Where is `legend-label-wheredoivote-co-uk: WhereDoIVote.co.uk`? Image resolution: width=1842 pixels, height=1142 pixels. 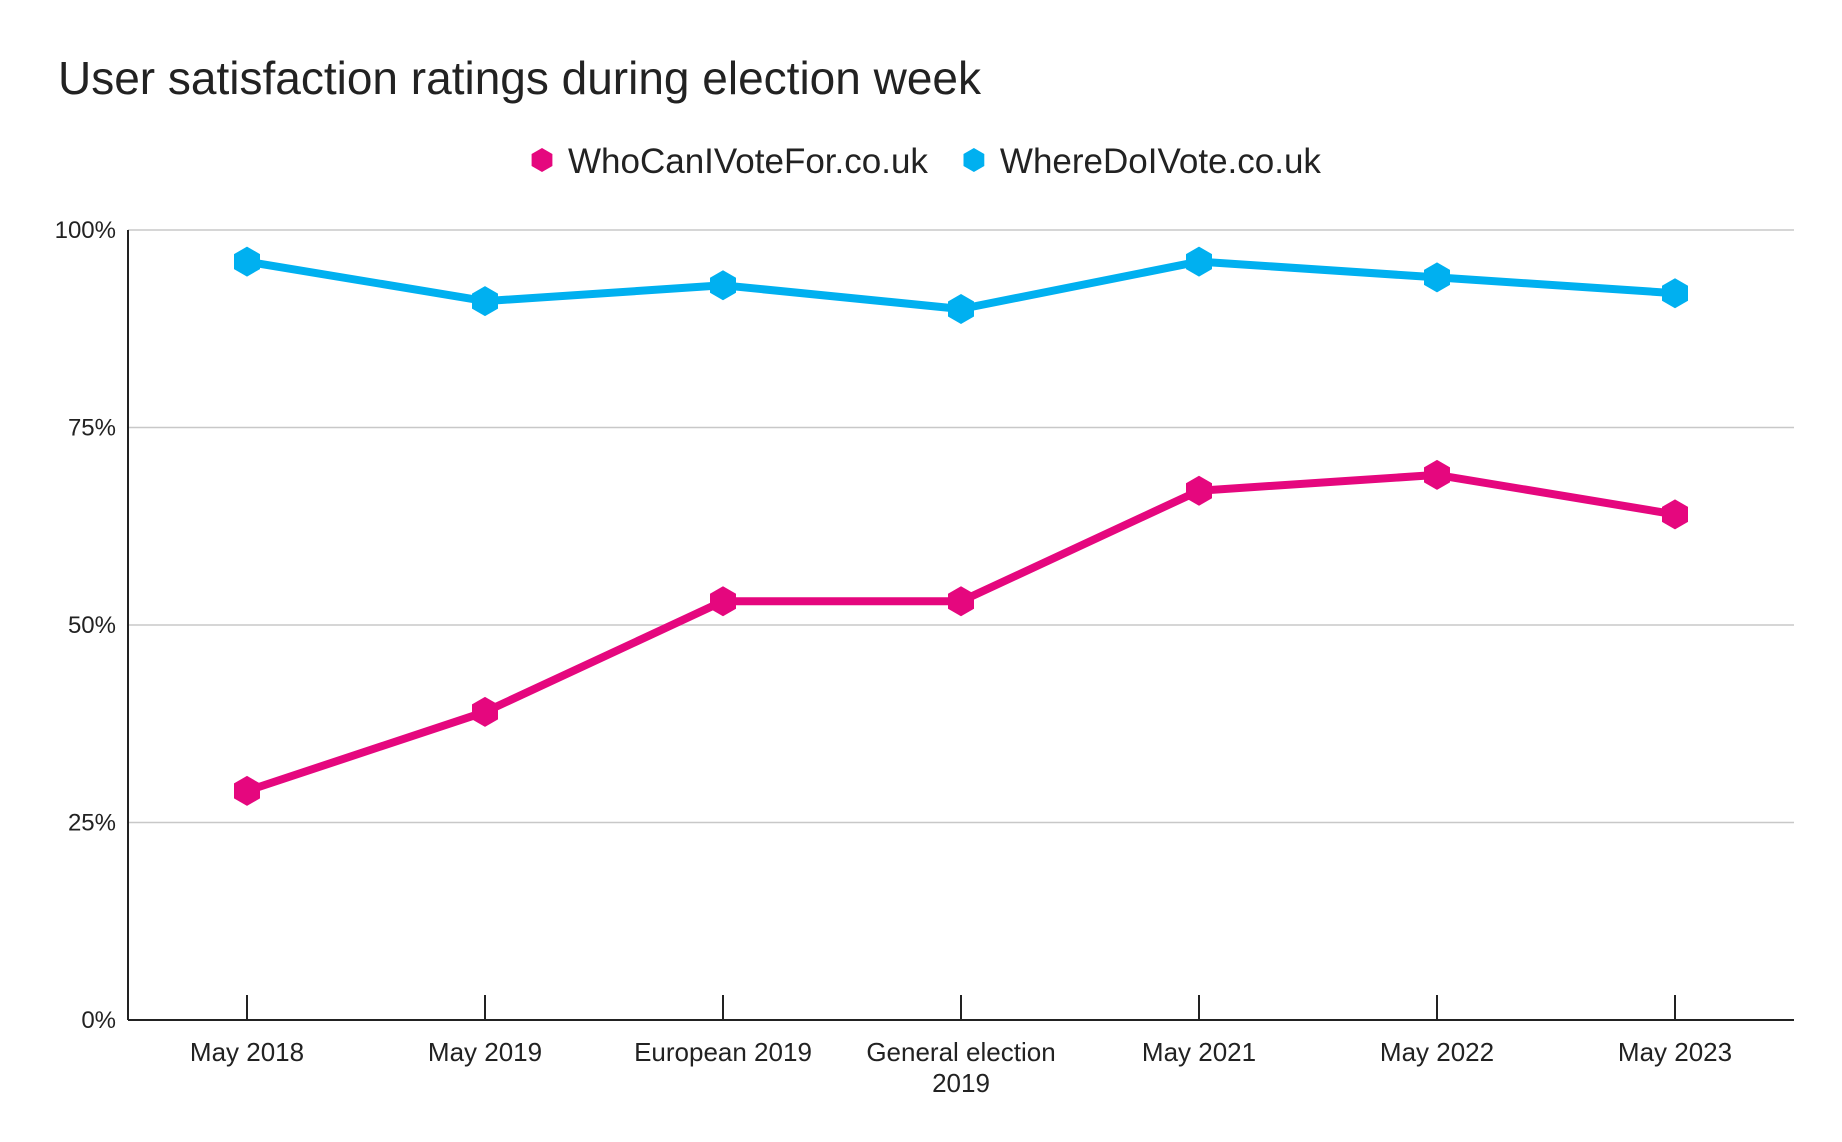 legend-label-wheredoivote-co-uk: WhereDoIVote.co.uk is located at coordinates (1160, 161).